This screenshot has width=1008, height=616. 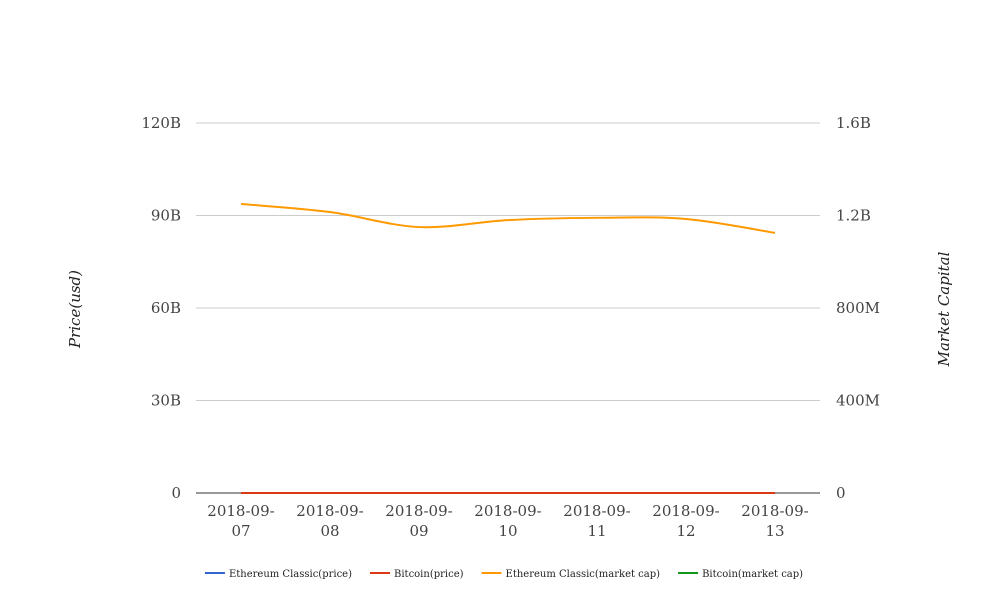 What do you see at coordinates (774, 521) in the screenshot?
I see `x-tick-label: 2018-09-13` at bounding box center [774, 521].